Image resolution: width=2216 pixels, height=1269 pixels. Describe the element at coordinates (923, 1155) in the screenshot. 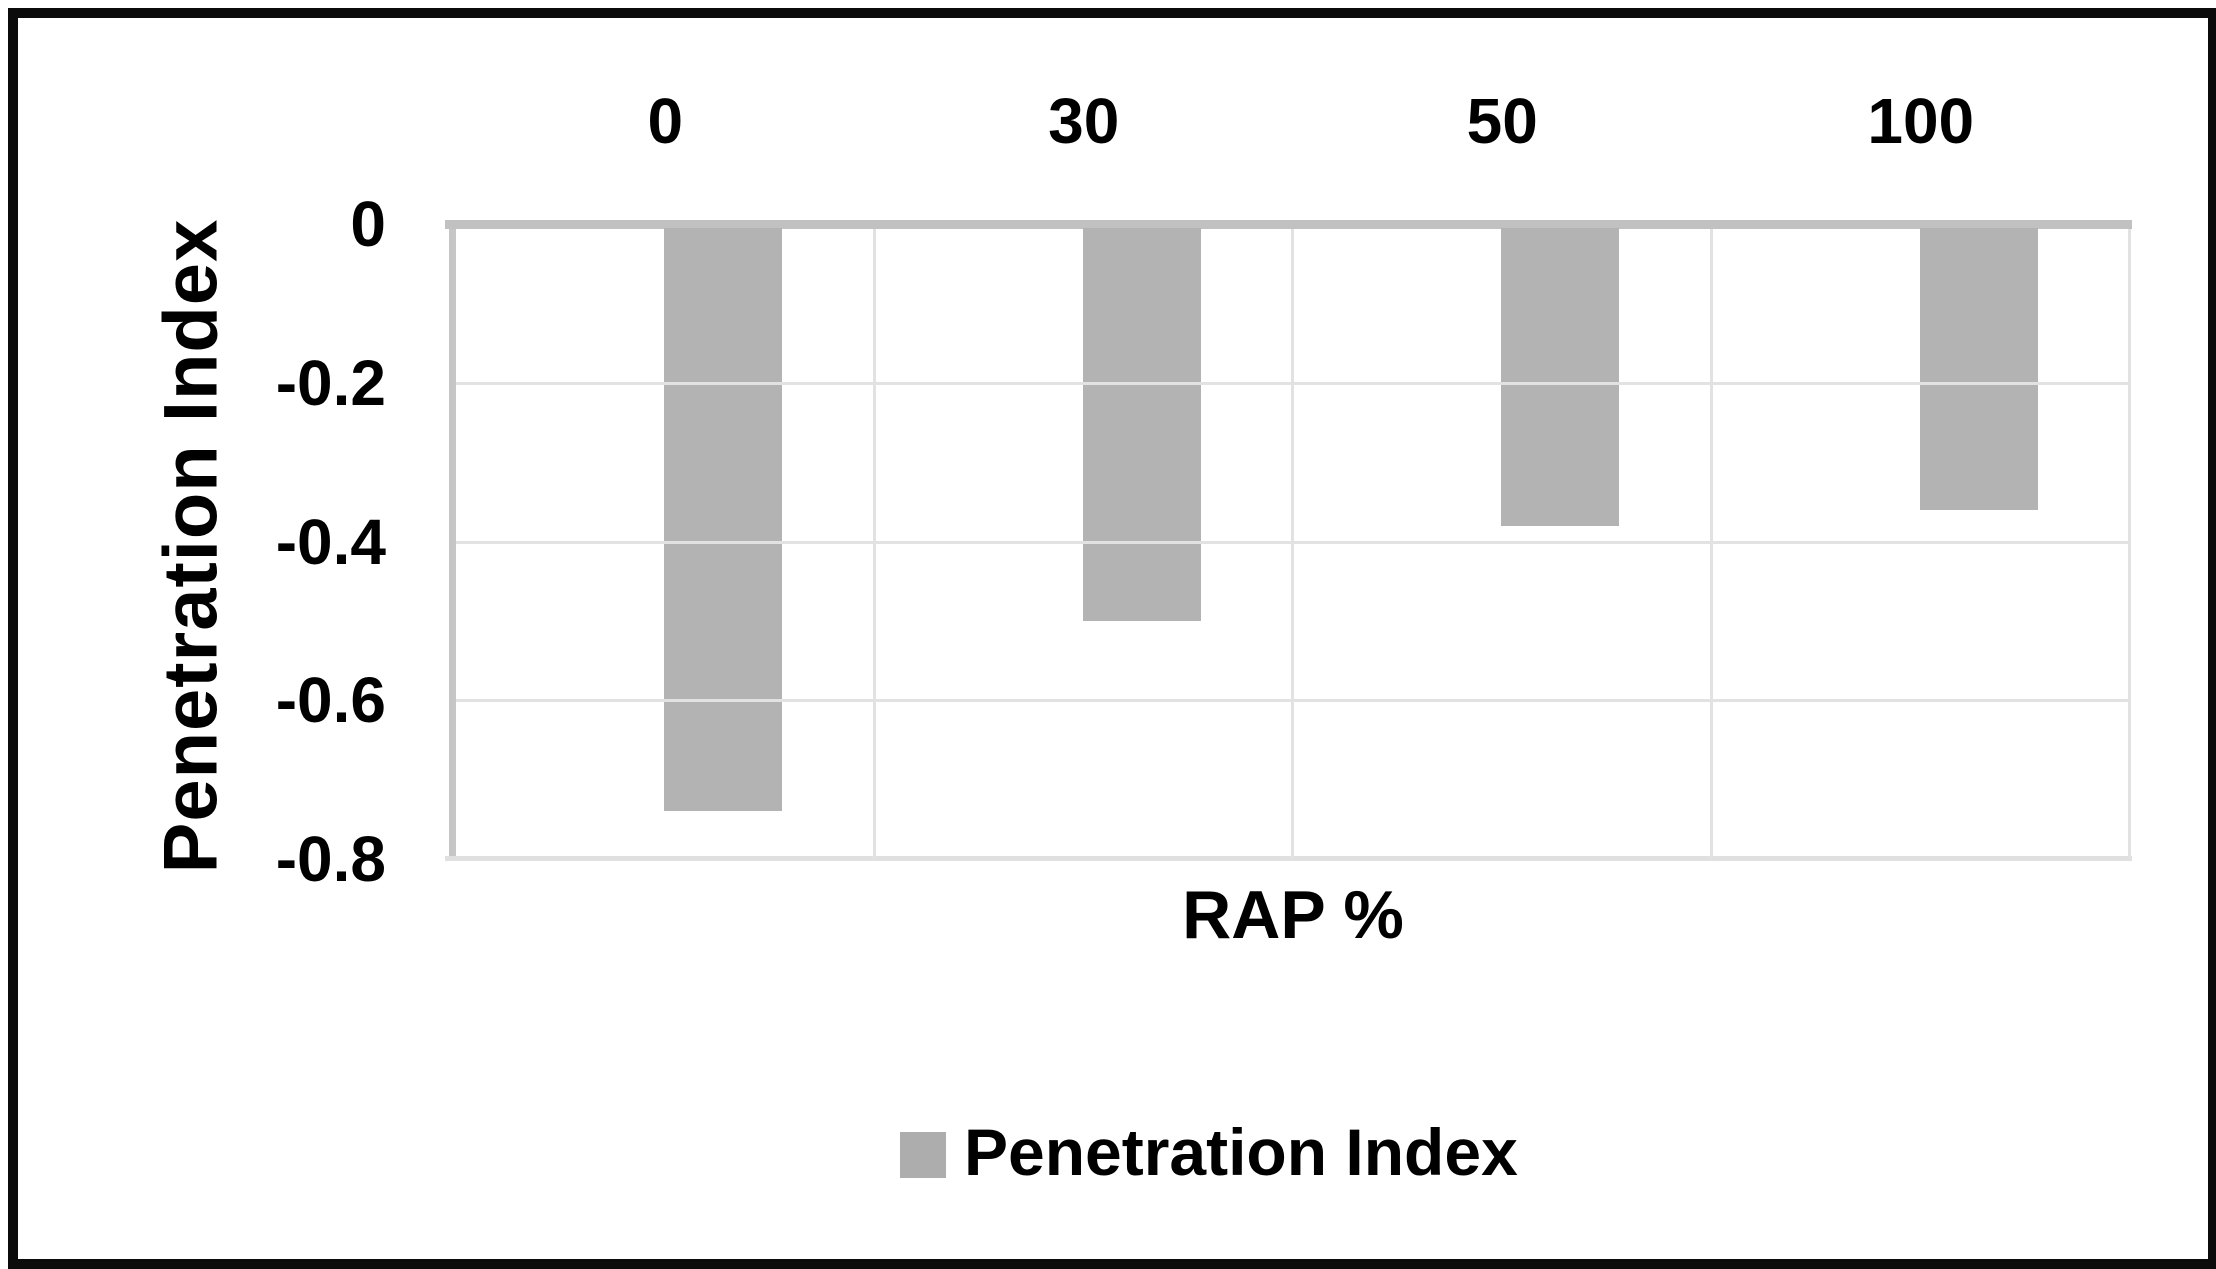

I see `legend-swatch` at that location.